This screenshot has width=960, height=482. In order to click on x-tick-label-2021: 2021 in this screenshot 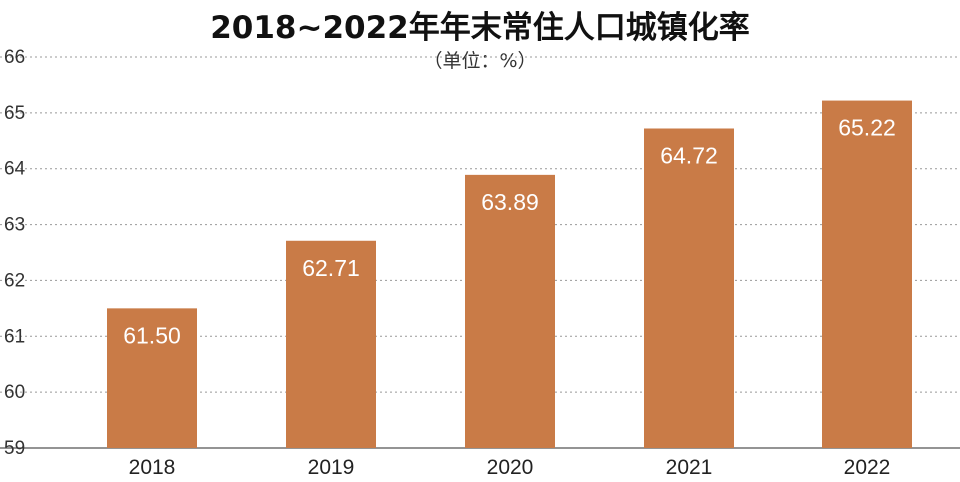, I will do `click(689, 467)`.